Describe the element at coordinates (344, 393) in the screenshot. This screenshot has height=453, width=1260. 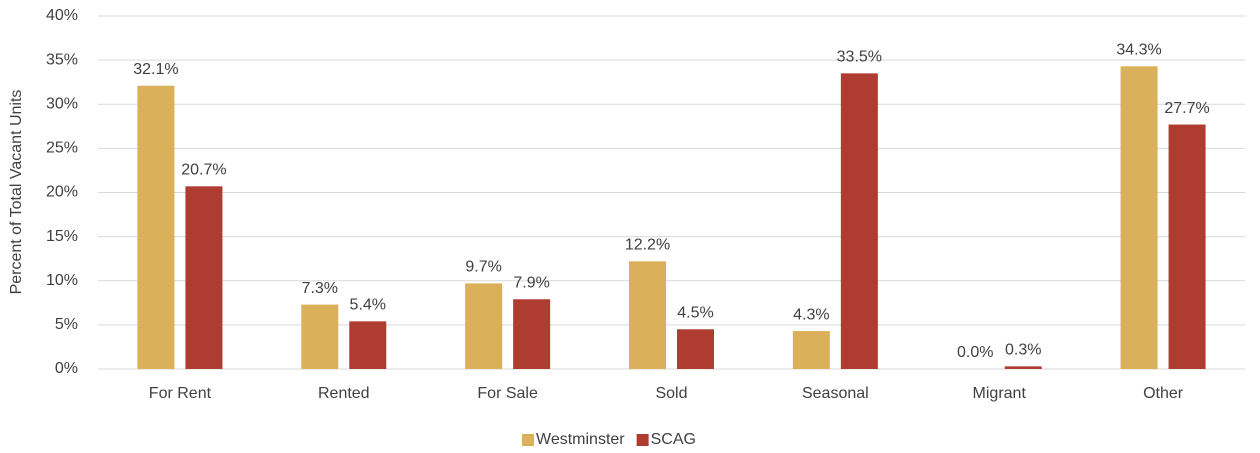
I see `x-tick-label: Rented` at that location.